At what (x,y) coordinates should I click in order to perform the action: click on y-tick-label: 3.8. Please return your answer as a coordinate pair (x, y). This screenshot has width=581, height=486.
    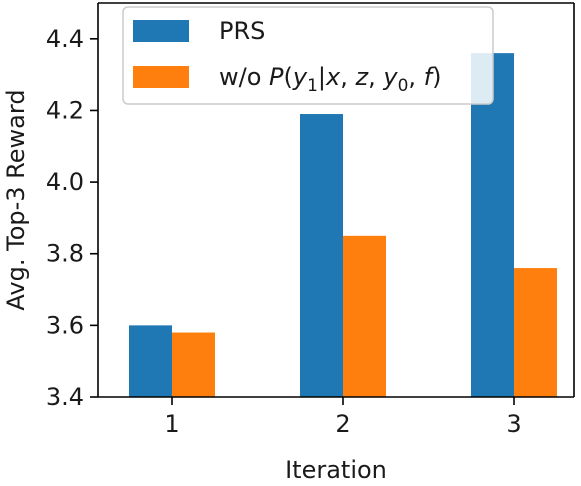
    Looking at the image, I should click on (65, 254).